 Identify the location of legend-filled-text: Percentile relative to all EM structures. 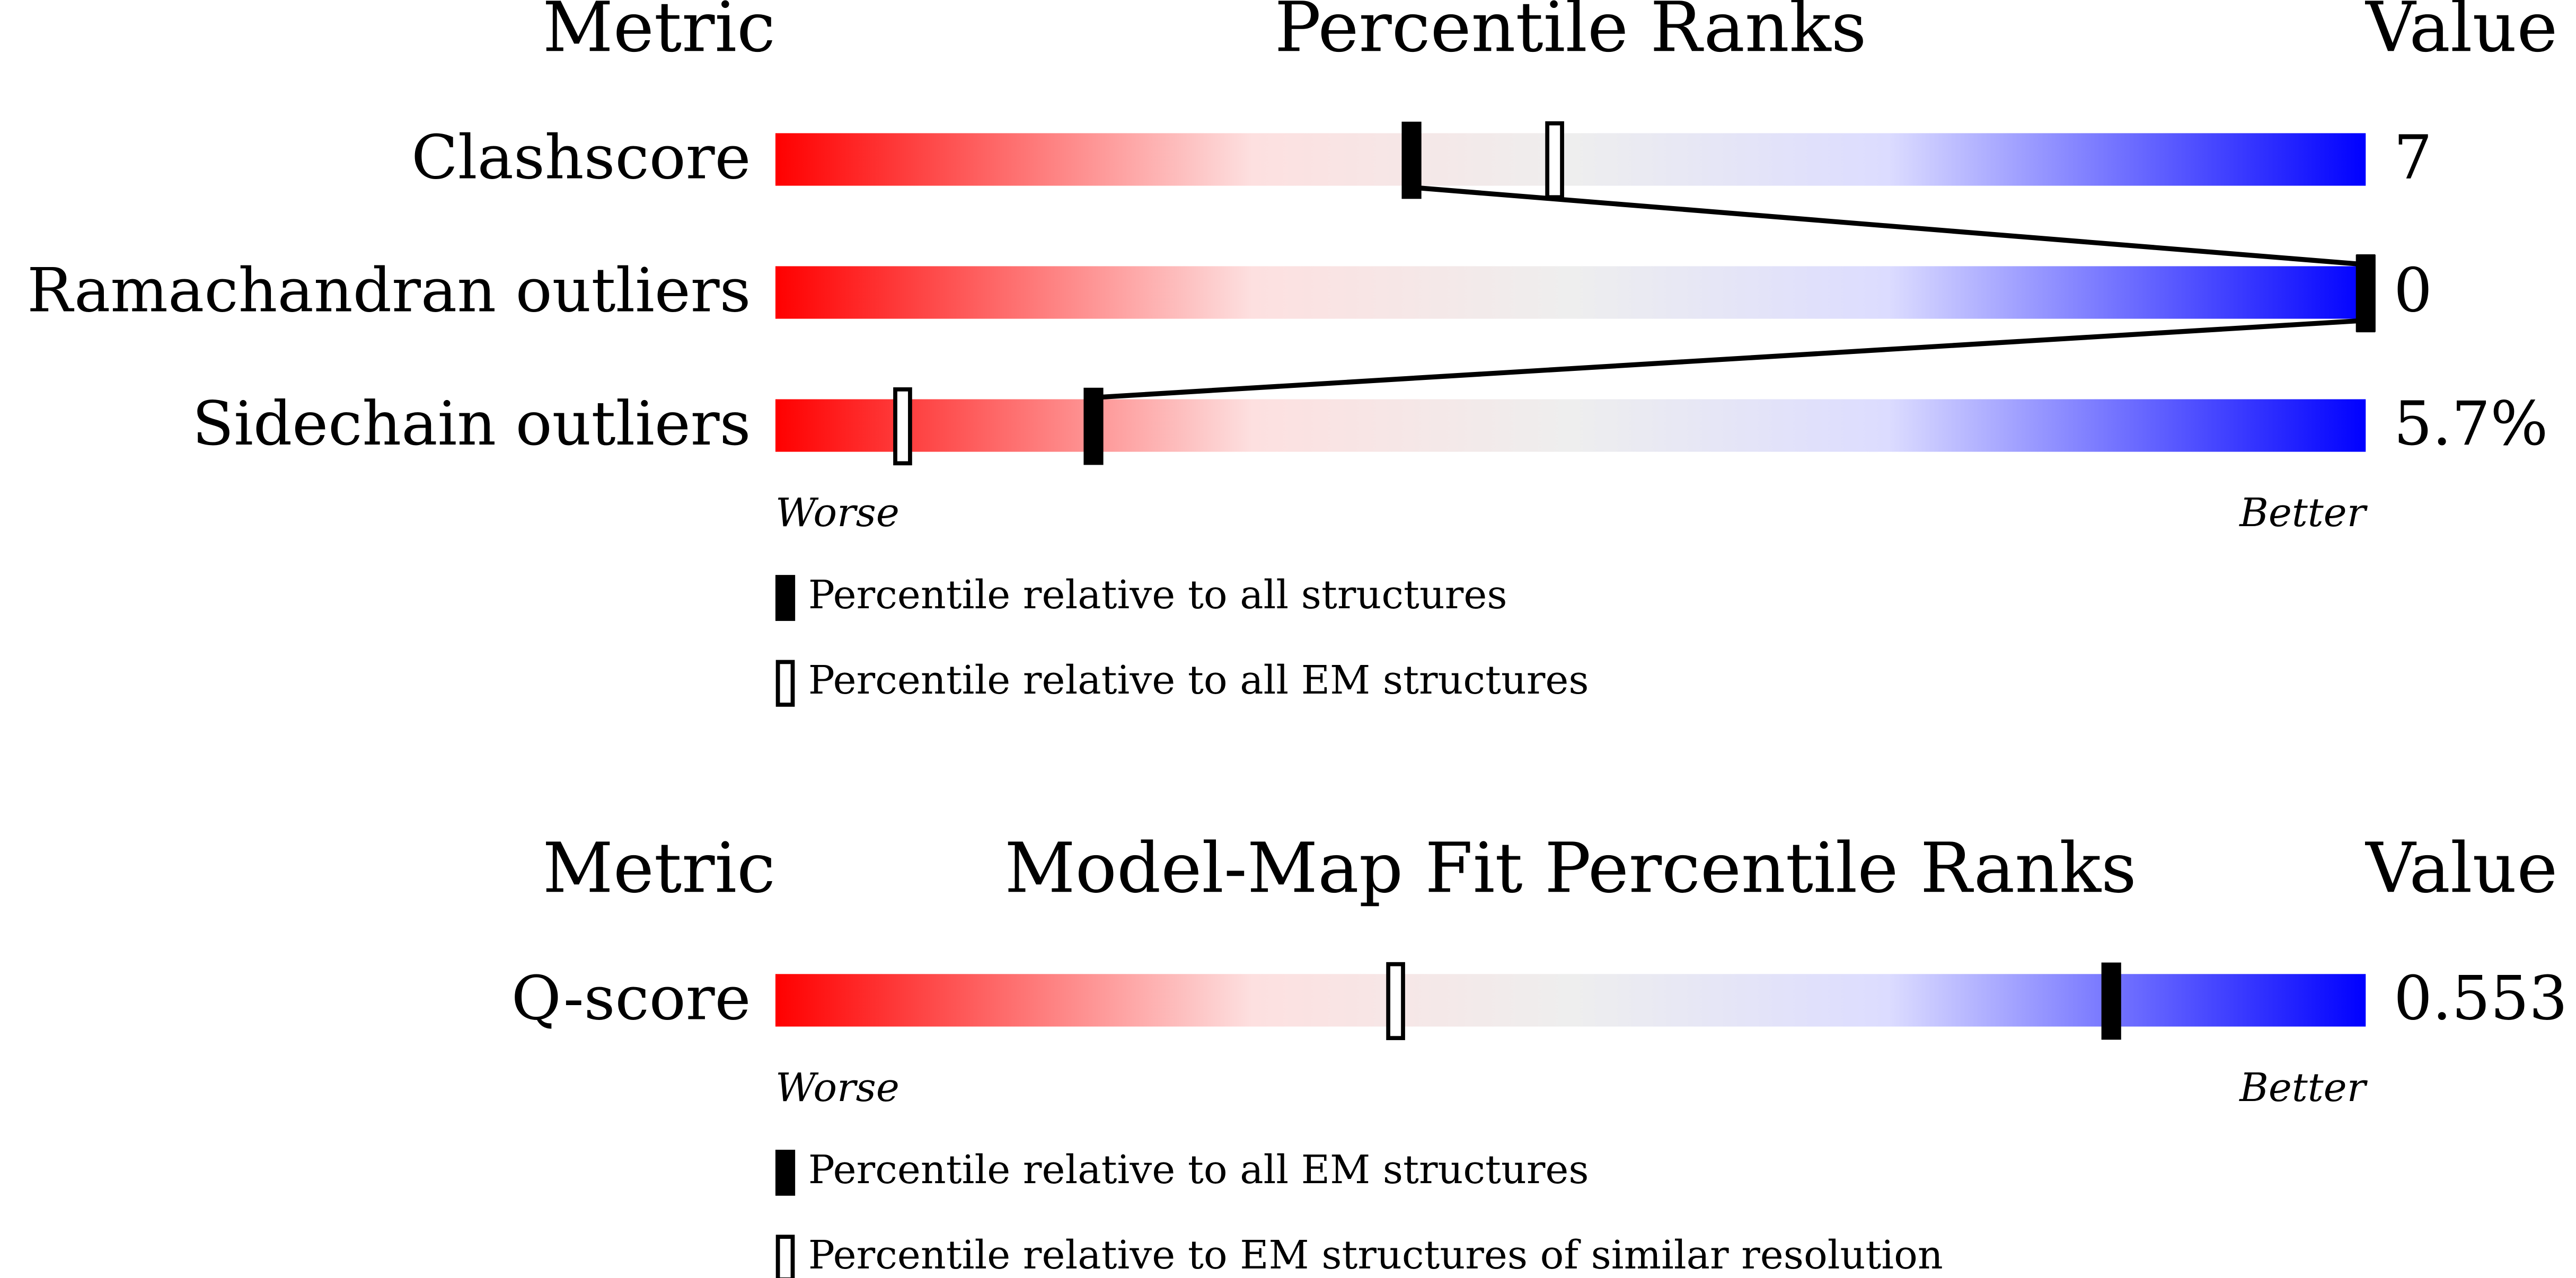
(1198, 1170).